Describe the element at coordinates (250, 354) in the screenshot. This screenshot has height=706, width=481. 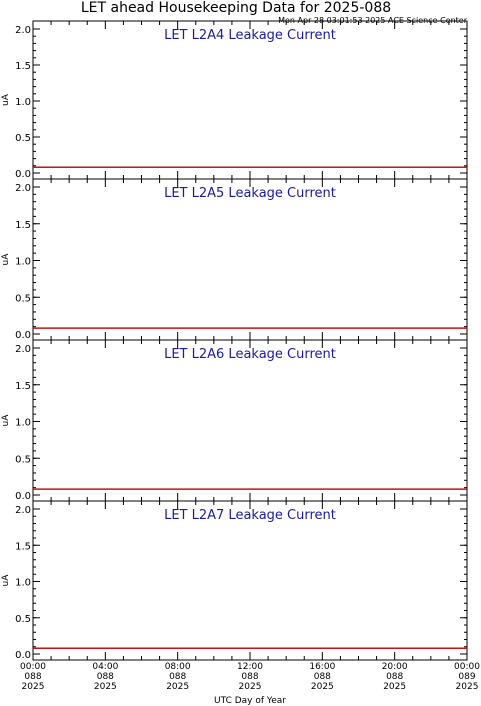
I see `panel-title: LET L2A6 Leakage Current` at that location.